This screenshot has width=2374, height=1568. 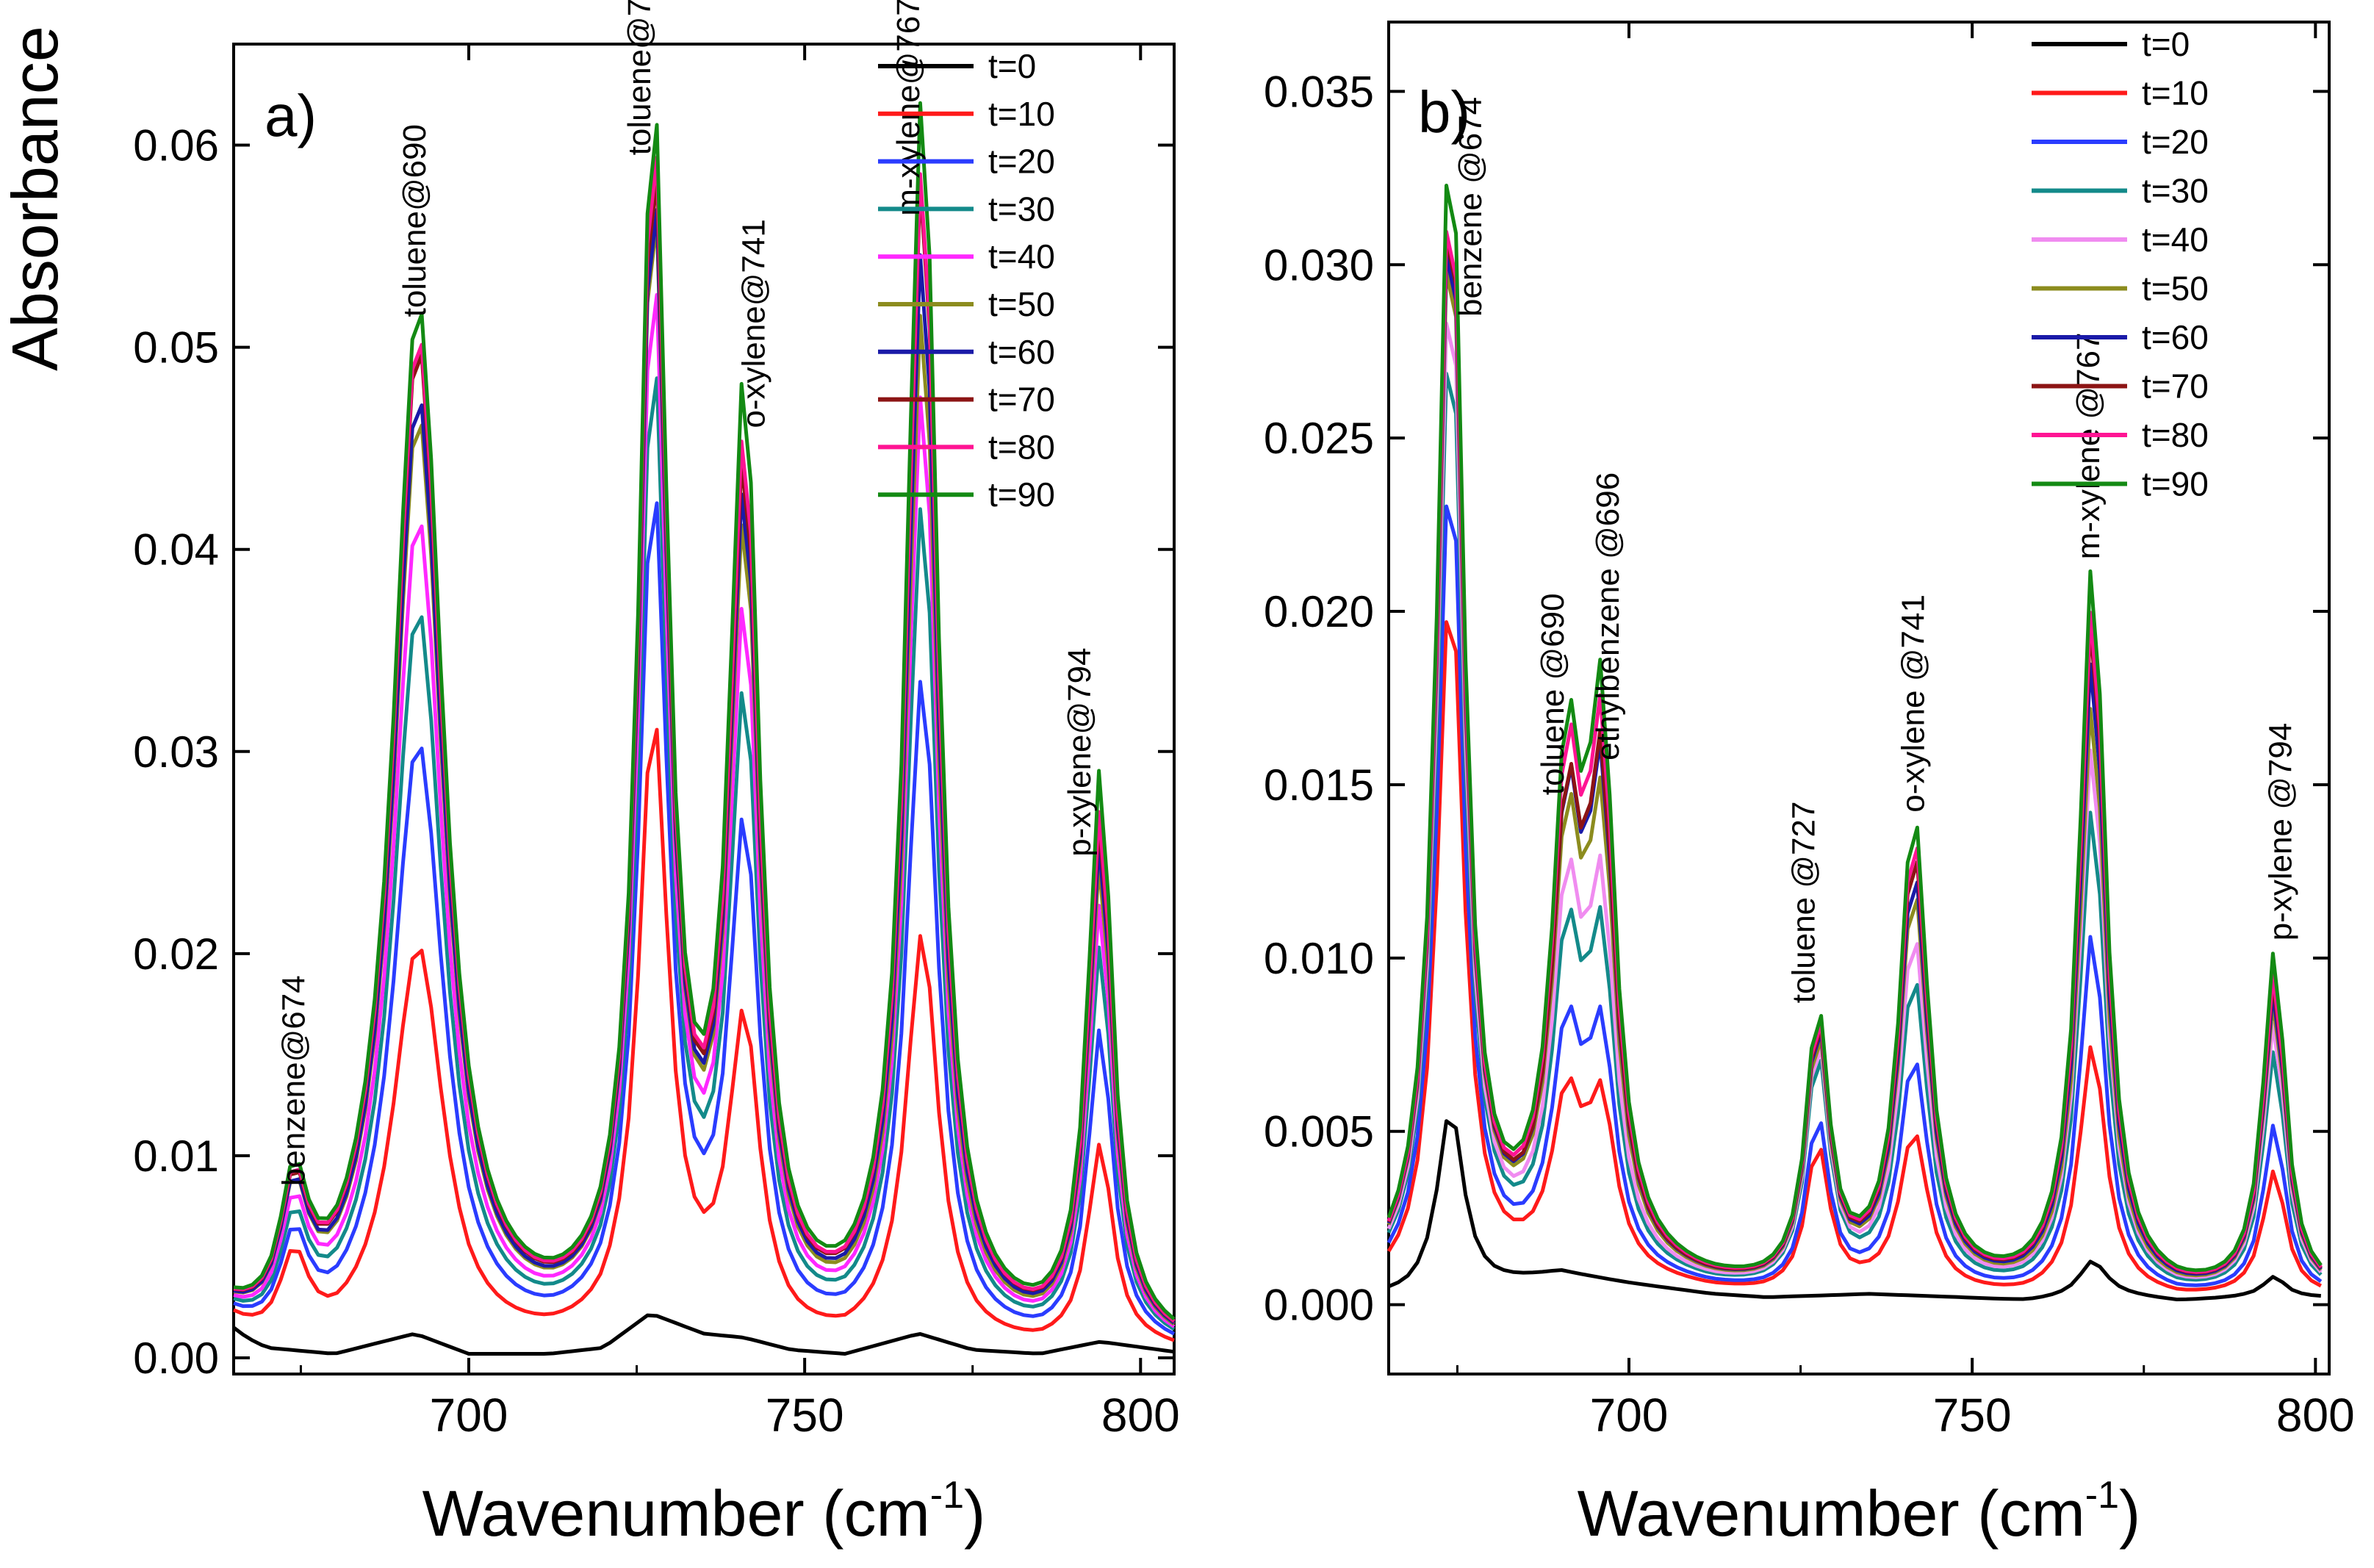 What do you see at coordinates (1319, 611) in the screenshot?
I see `y-tick-label: 0.020` at bounding box center [1319, 611].